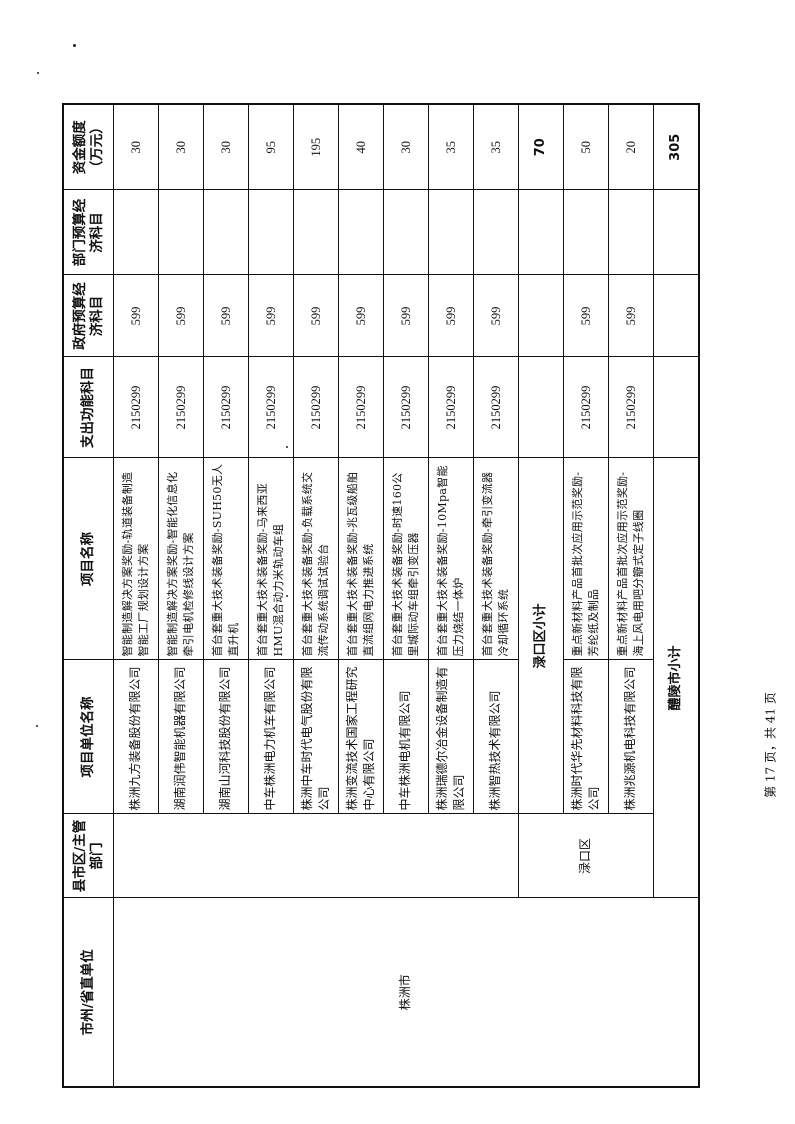  What do you see at coordinates (631, 147) in the screenshot?
I see `amount: 20` at bounding box center [631, 147].